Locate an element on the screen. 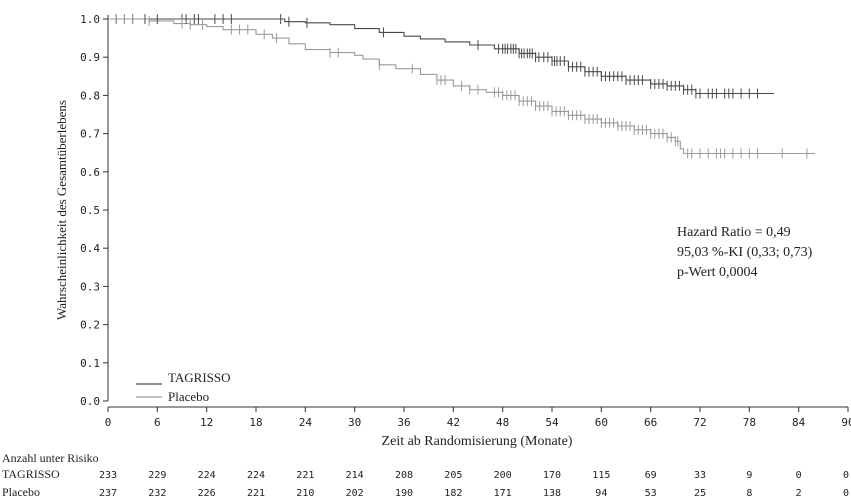  x-axis: 0 6 12 18 24 30 36 42 48 54 60 66 72 78 84 90 is located at coordinates (478, 418).